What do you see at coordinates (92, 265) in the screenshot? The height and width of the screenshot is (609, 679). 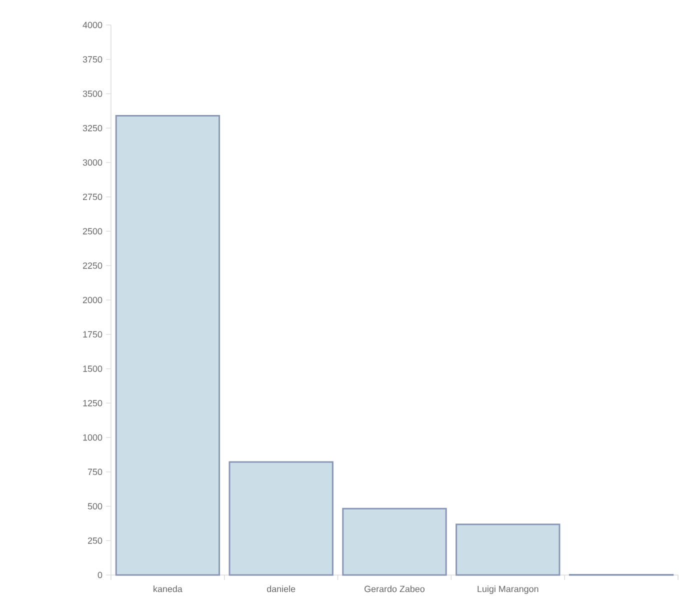 I see `y-tick-label: 2250` at bounding box center [92, 265].